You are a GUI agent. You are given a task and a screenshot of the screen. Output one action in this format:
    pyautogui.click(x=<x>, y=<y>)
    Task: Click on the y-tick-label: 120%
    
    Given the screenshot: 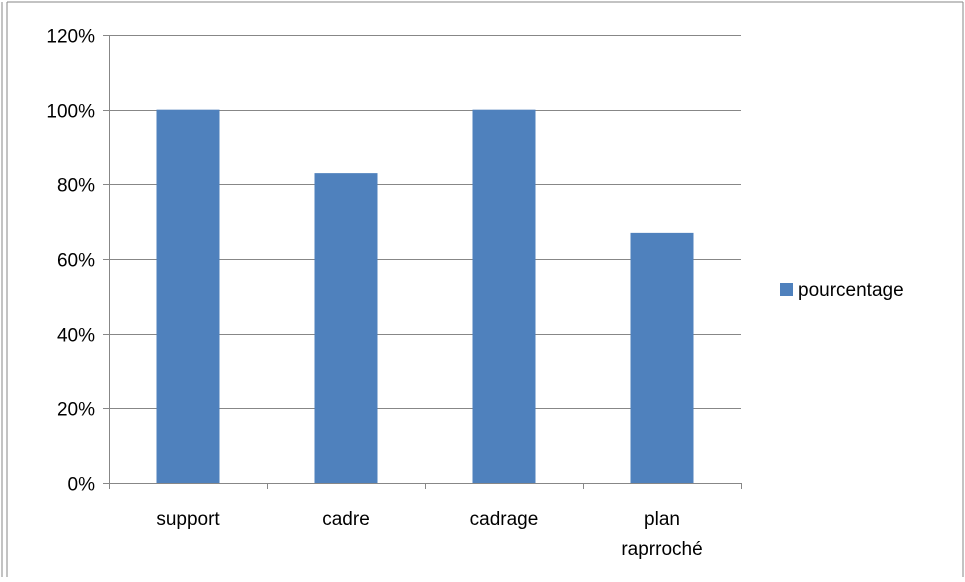 What is the action you would take?
    pyautogui.click(x=70, y=37)
    